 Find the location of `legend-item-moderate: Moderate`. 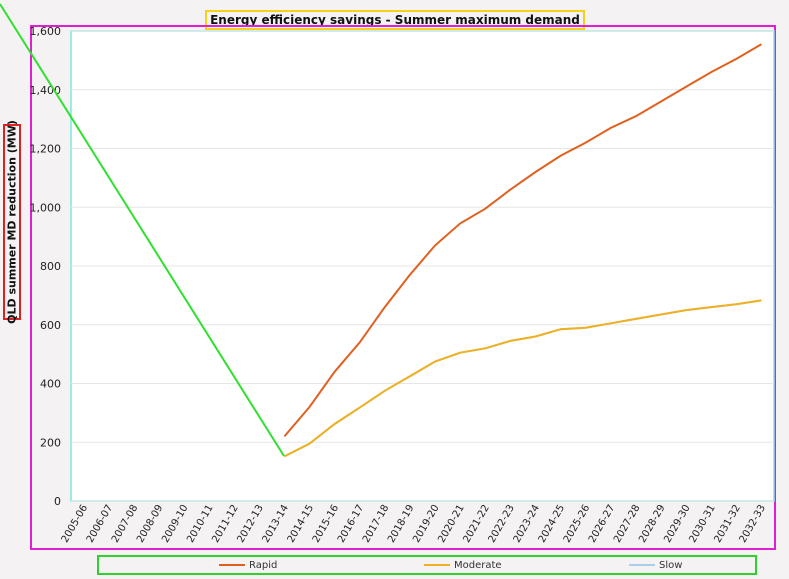

legend-item-moderate: Moderate is located at coordinates (463, 566).